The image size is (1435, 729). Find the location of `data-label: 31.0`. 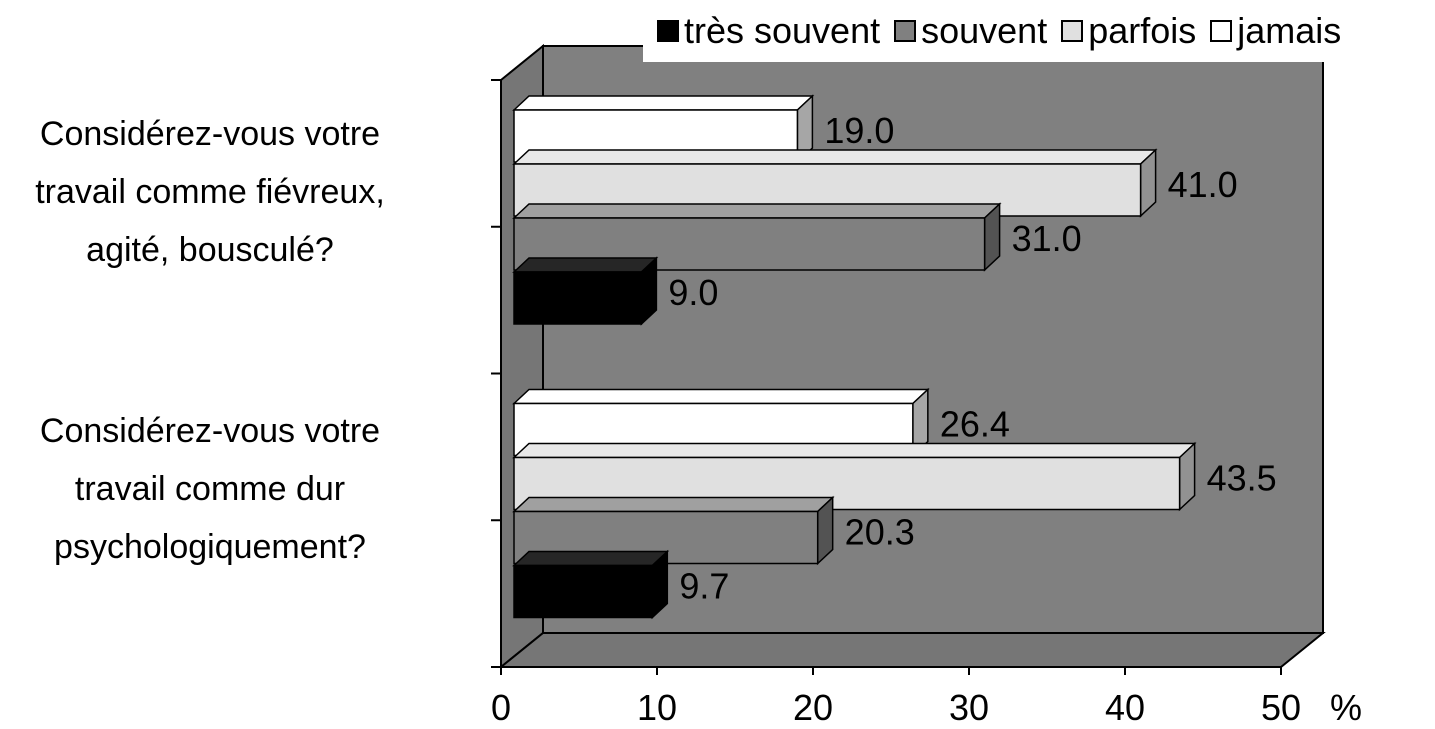

data-label: 31.0 is located at coordinates (1047, 238).